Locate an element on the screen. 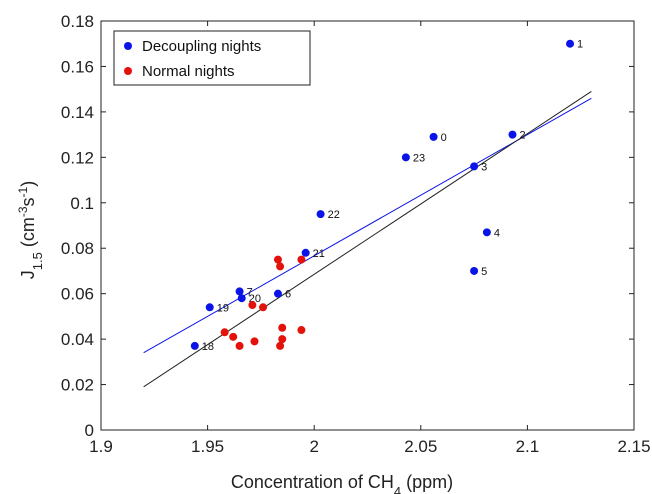 This screenshot has width=652, height=494. legend-marker-decoupling is located at coordinates (128, 46).